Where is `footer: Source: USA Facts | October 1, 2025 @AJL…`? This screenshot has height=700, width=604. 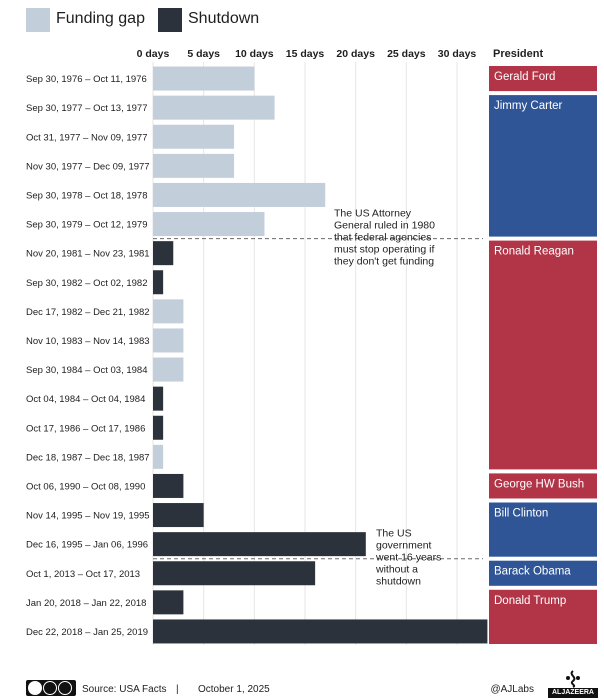 footer: Source: USA Facts | October 1, 2025 @AJL… is located at coordinates (312, 684).